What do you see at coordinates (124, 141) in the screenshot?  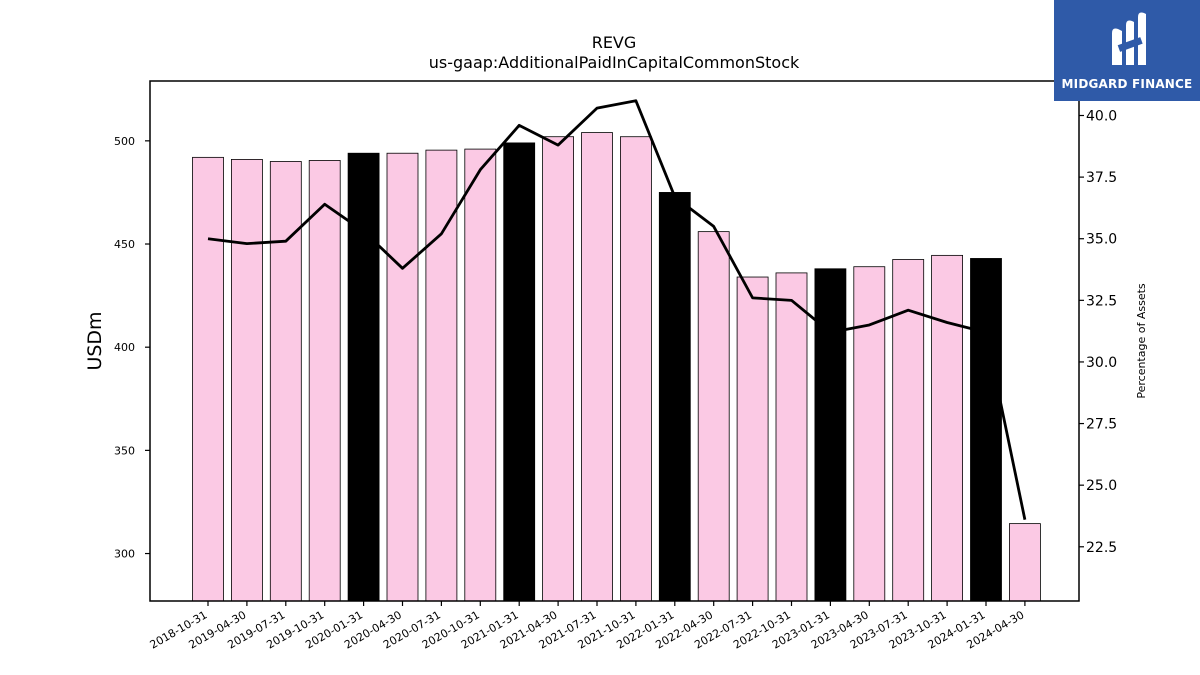 I see `y-tick-label: 500` at bounding box center [124, 141].